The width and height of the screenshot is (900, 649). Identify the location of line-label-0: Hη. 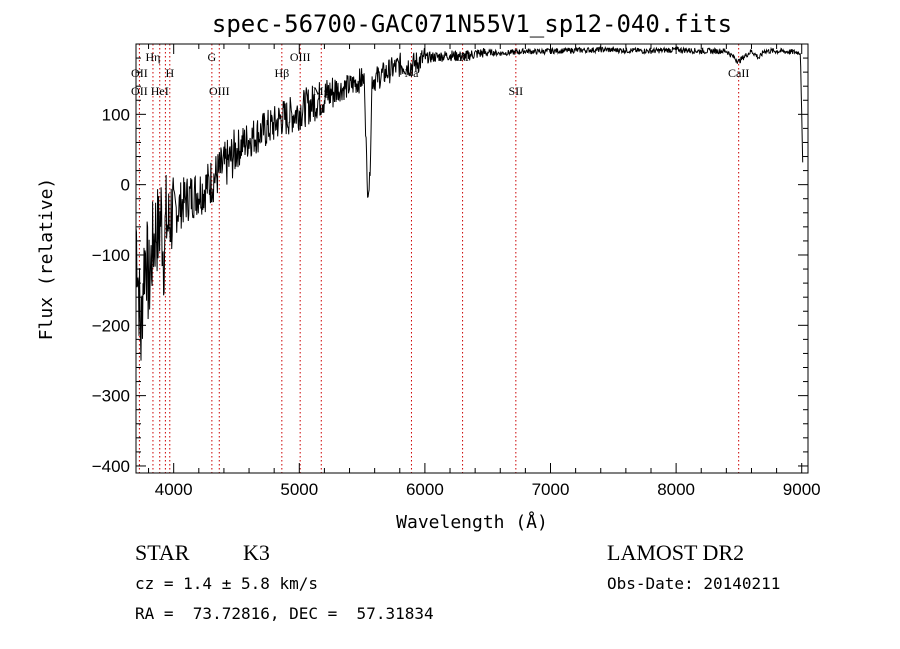
(152, 57).